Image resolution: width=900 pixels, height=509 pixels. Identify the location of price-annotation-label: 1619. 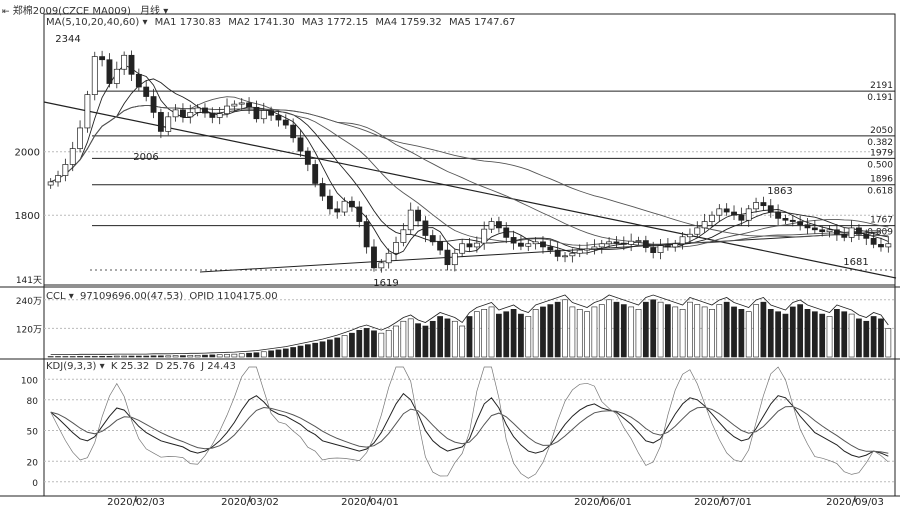
(385, 283).